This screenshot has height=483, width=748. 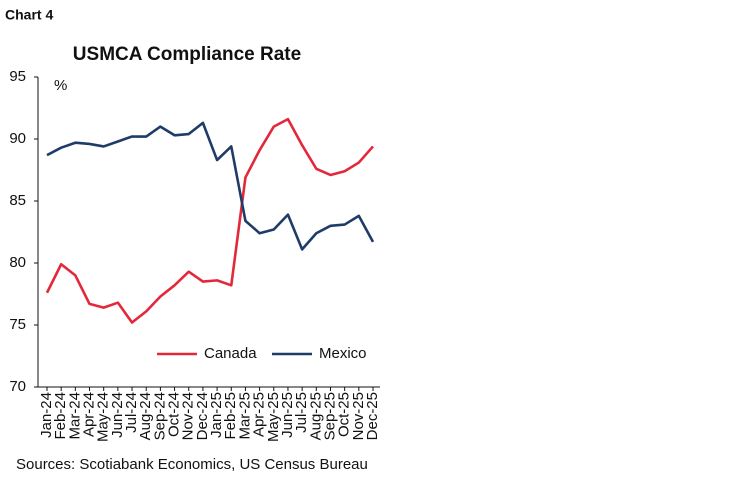 What do you see at coordinates (174, 414) in the screenshot?
I see `x-tick-label: Oct-24` at bounding box center [174, 414].